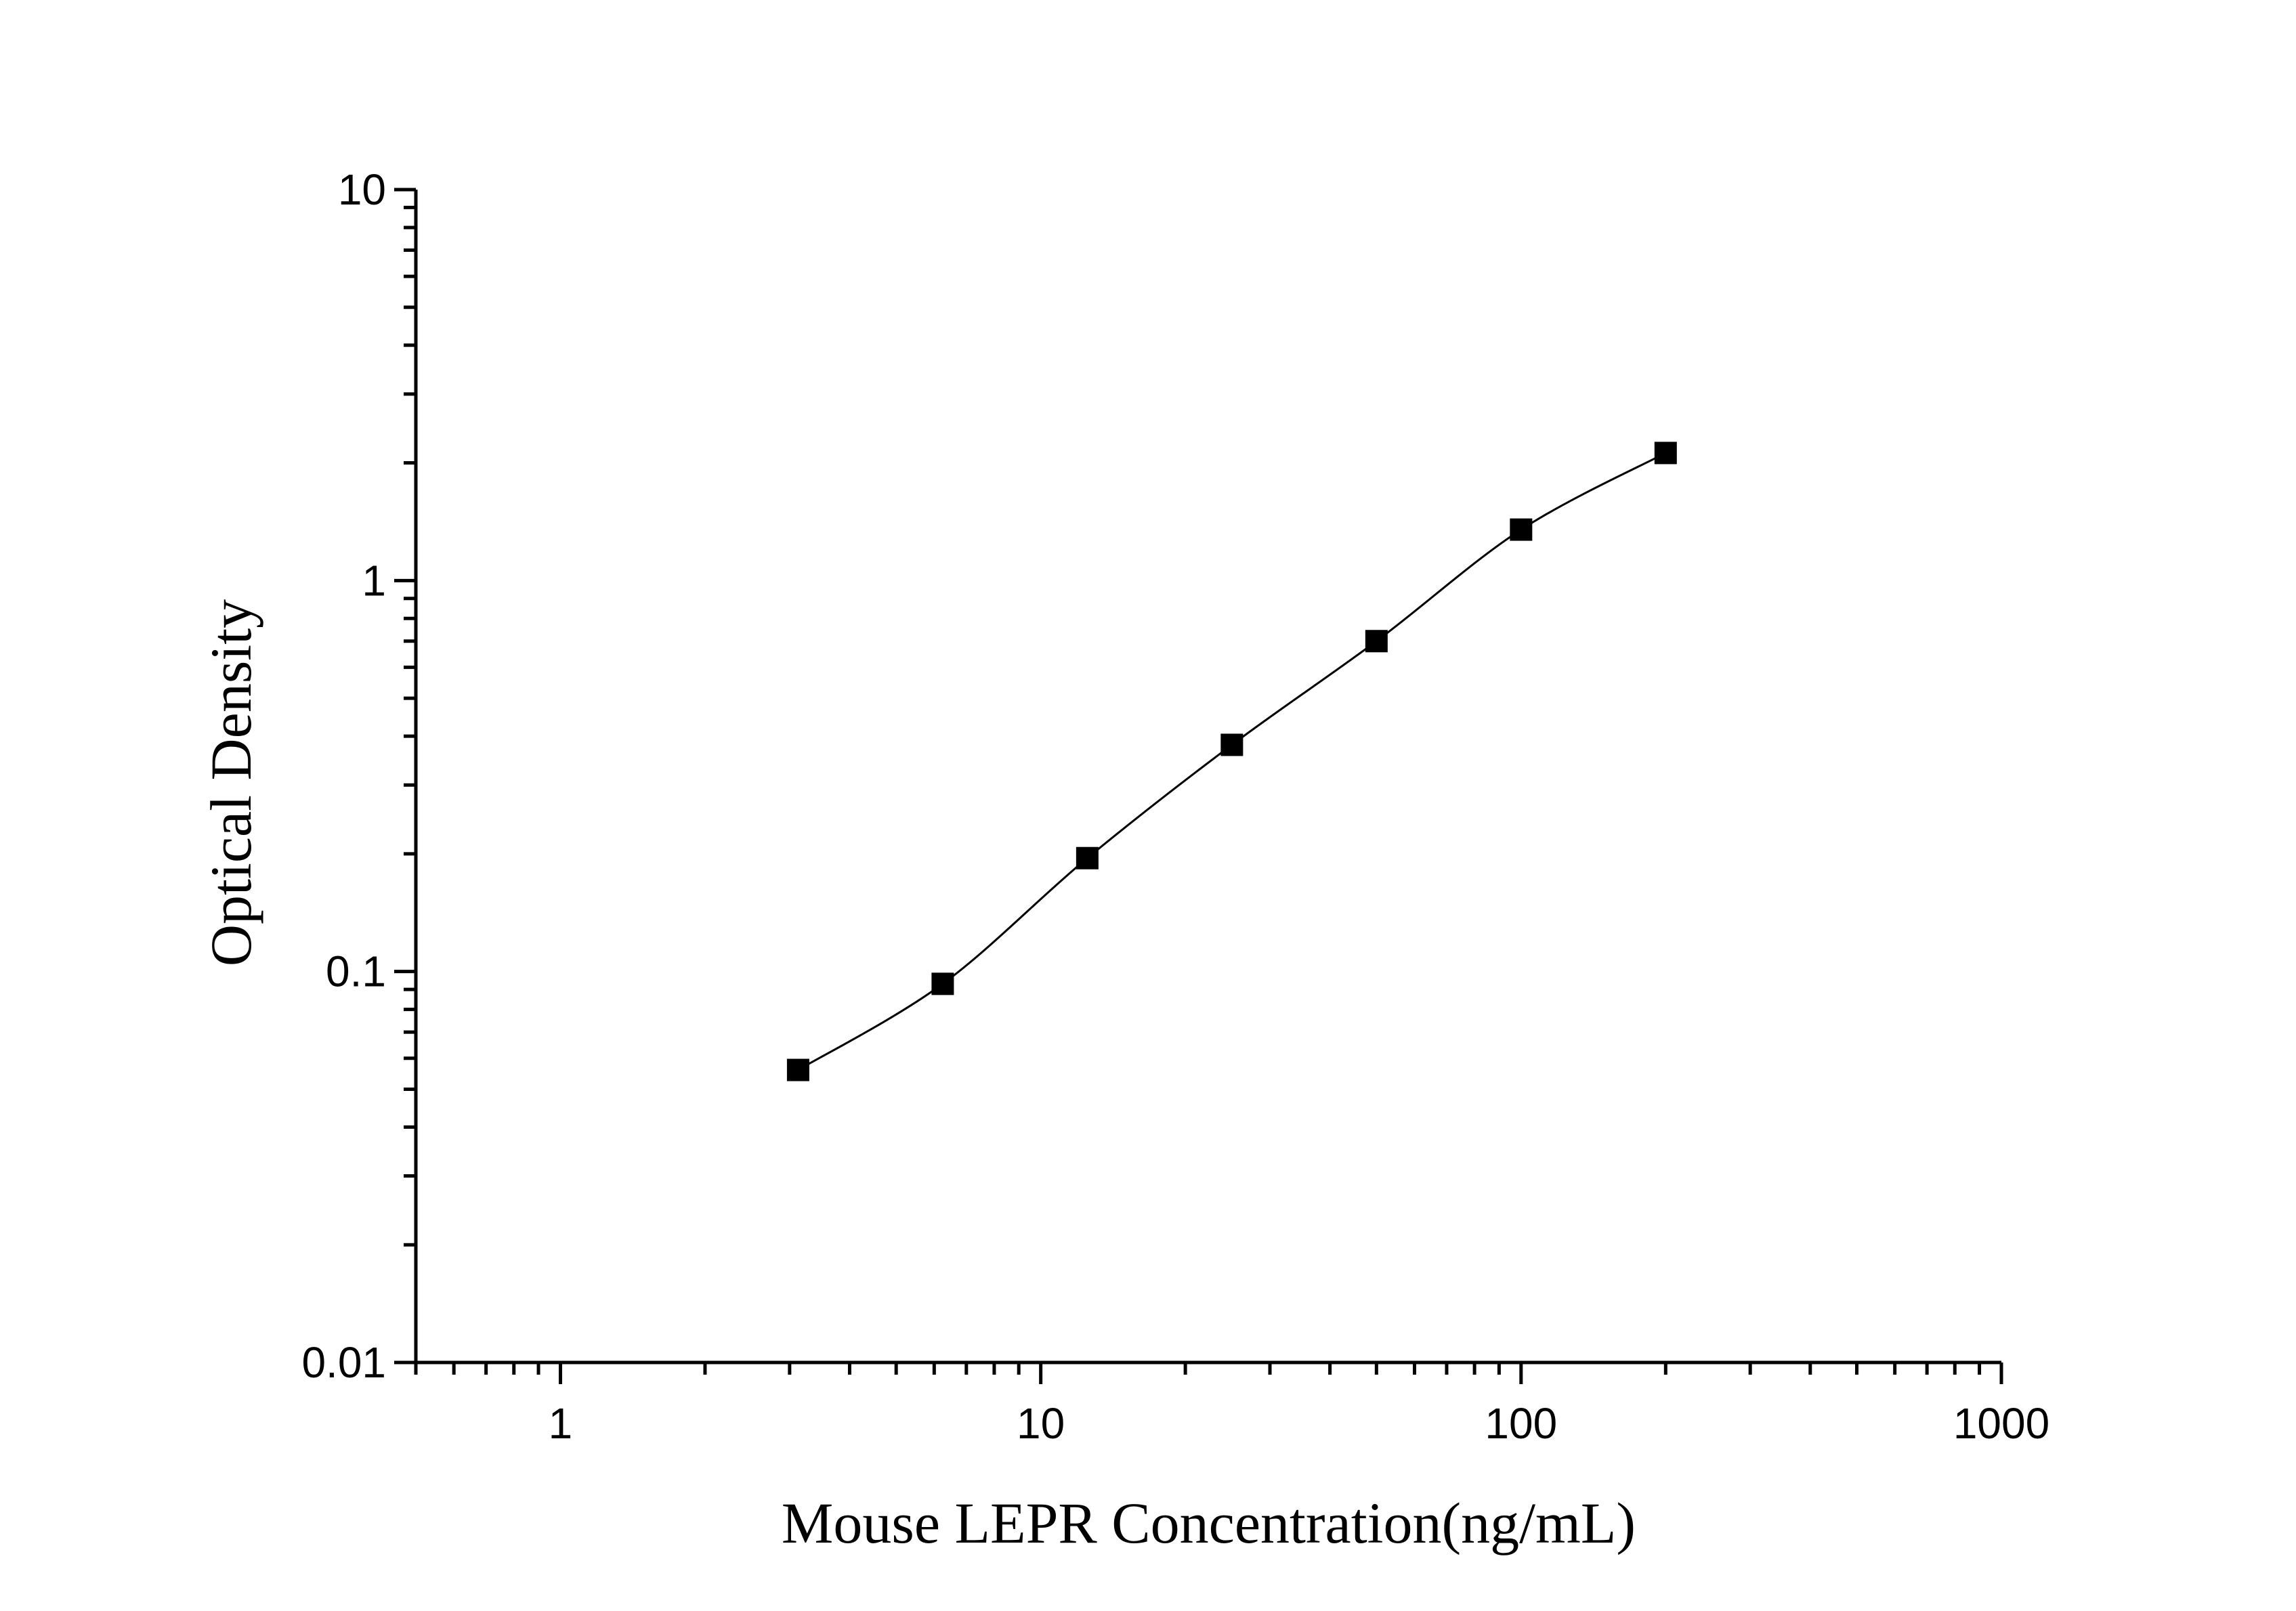  What do you see at coordinates (362, 189) in the screenshot?
I see `y-tick-label: 10` at bounding box center [362, 189].